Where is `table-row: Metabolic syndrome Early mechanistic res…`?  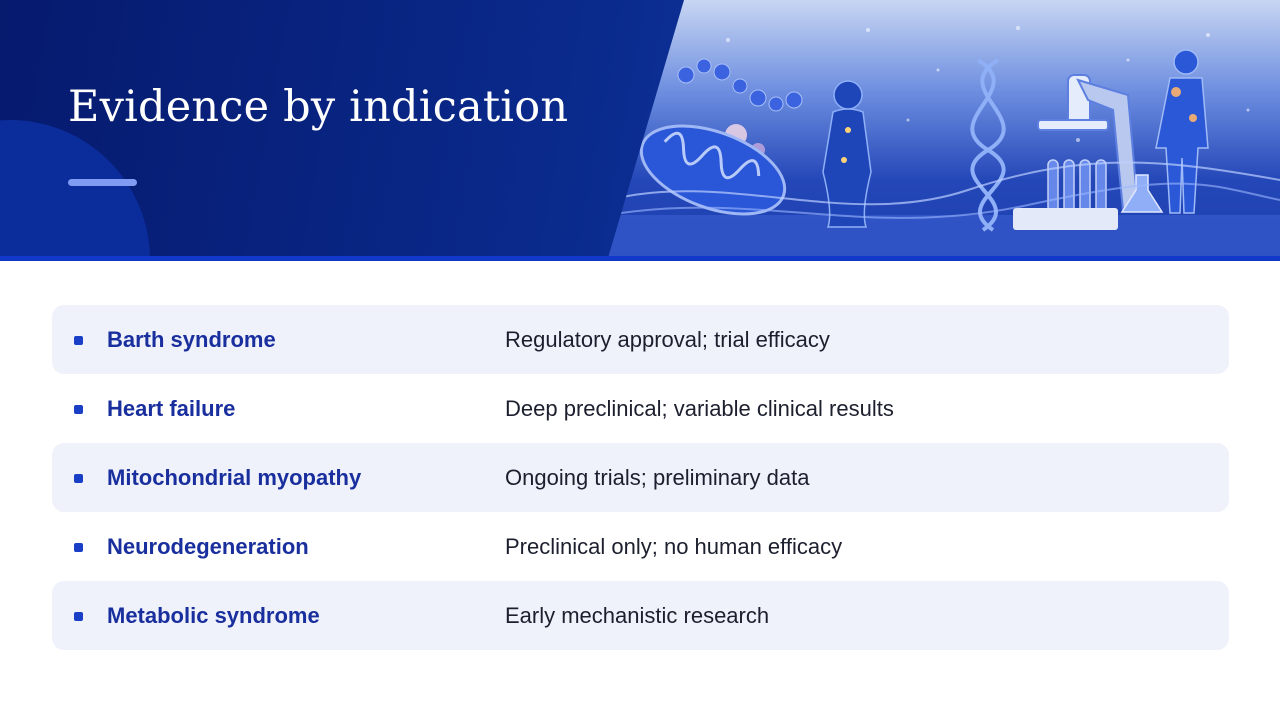 table-row: Metabolic syndrome Early mechanistic res… is located at coordinates (640, 615).